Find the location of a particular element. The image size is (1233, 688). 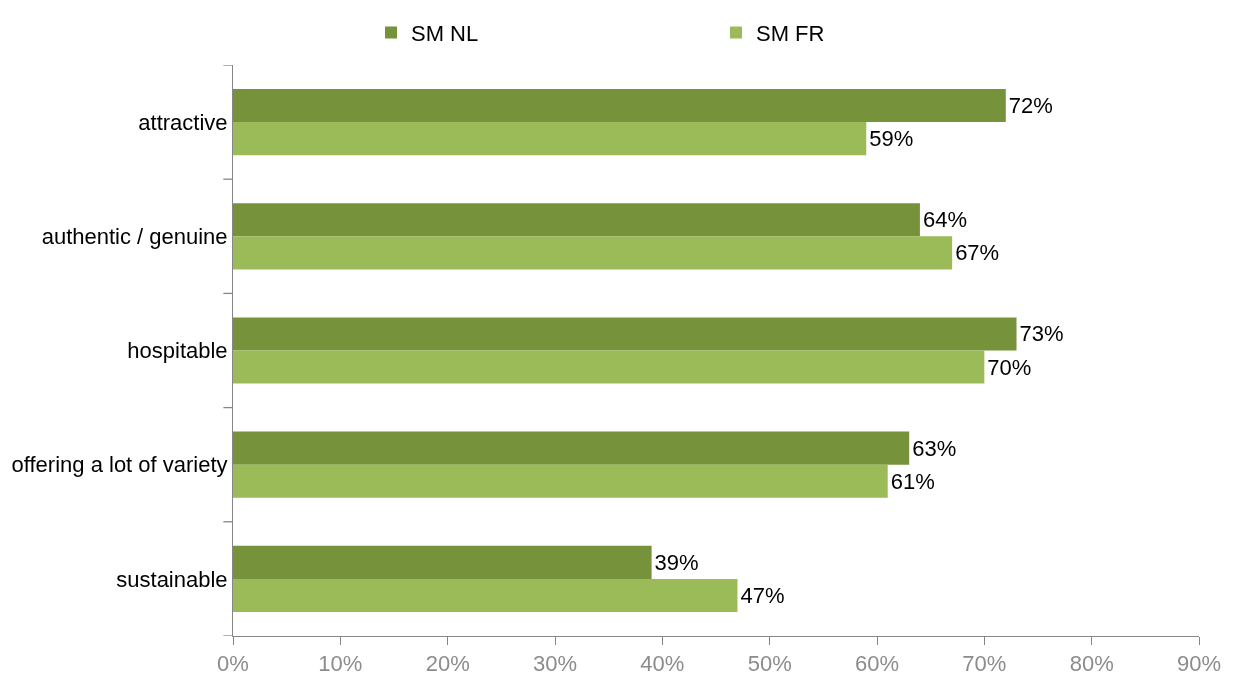

legend-label: SM NL is located at coordinates (445, 33).